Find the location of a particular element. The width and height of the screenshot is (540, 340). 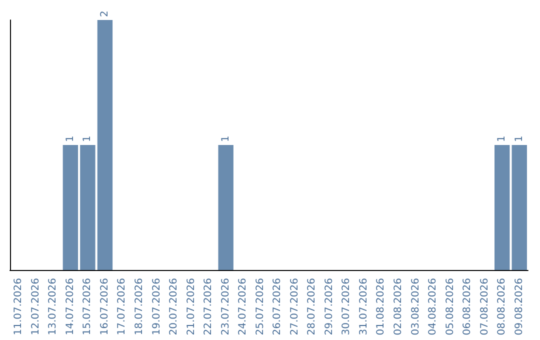

x-tick-label: 22.07.2026 is located at coordinates (208, 307).